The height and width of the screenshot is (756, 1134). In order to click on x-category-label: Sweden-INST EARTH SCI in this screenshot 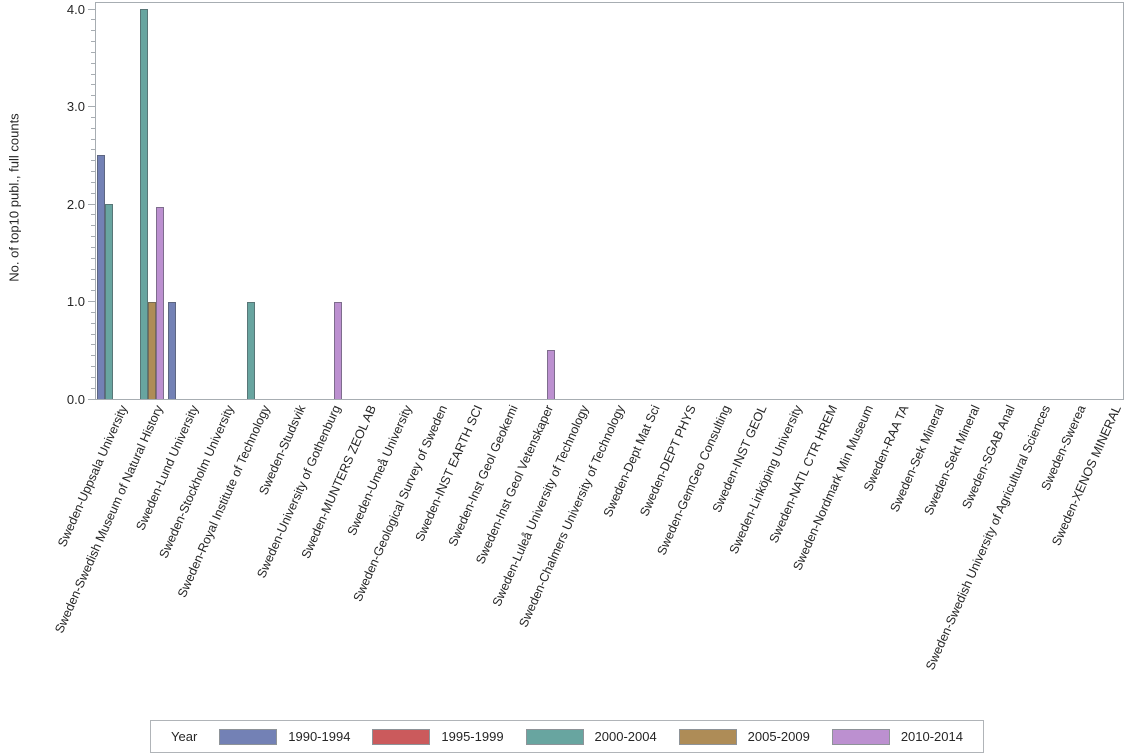, I will do `click(449, 473)`.